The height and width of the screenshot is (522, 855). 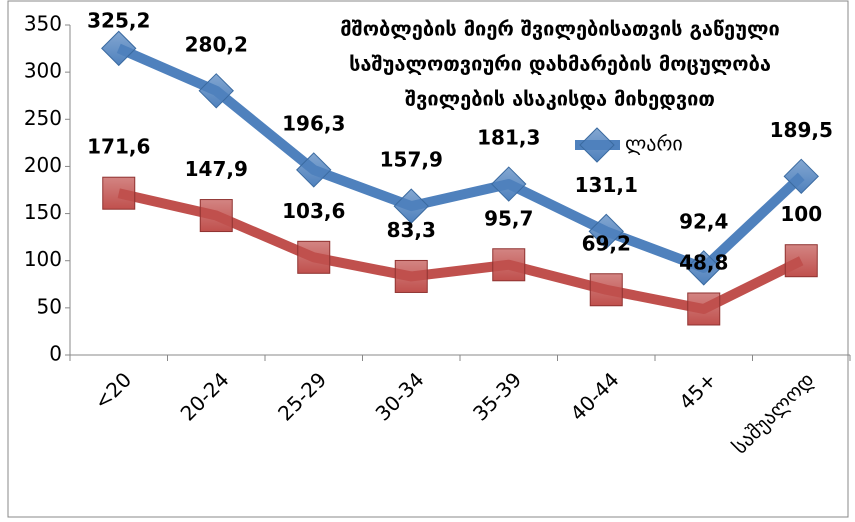 I want to click on y-tick-label: 350, so click(x=43, y=24).